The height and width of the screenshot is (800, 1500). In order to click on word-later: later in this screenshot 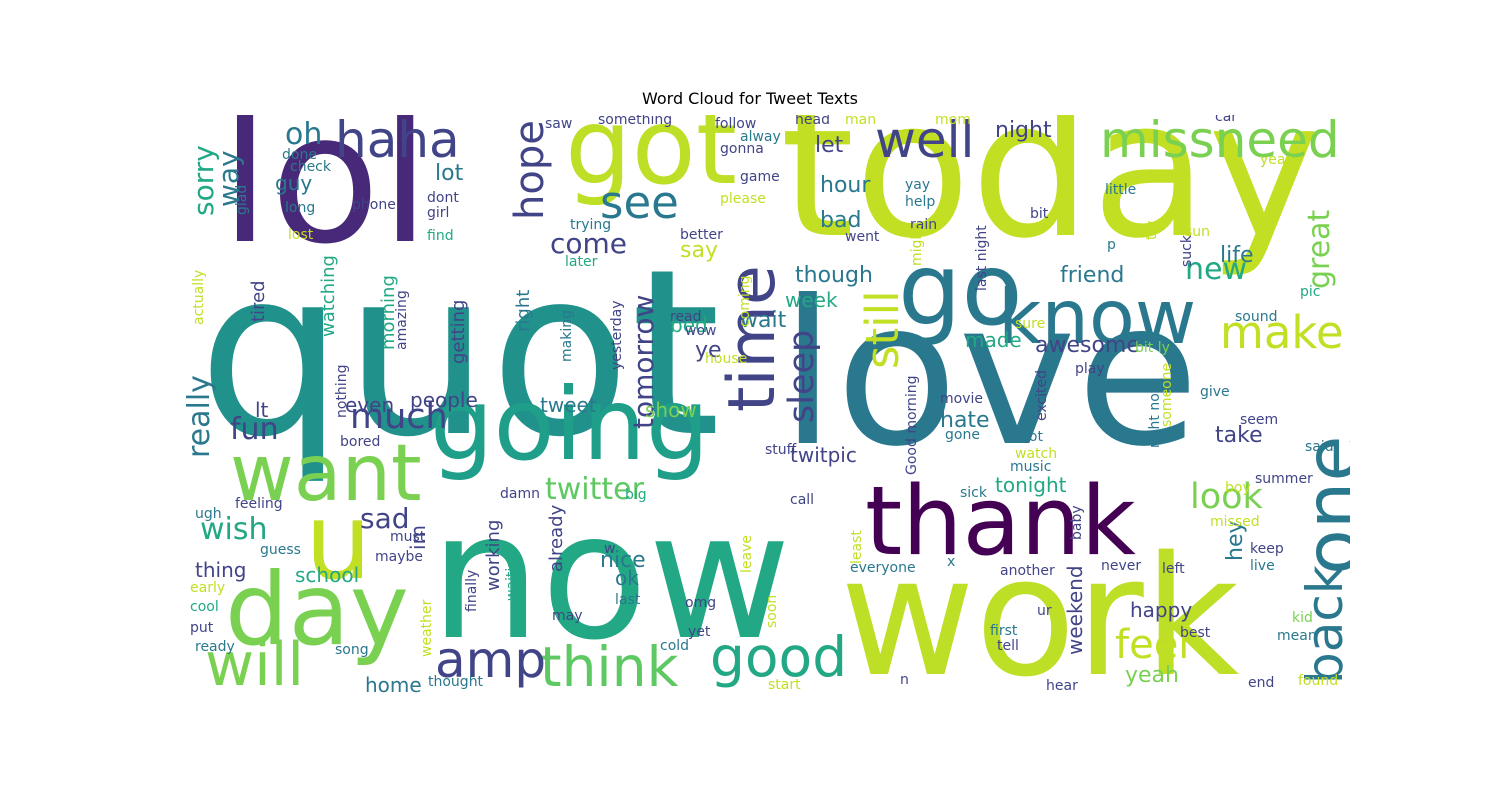, I will do `click(581, 262)`.